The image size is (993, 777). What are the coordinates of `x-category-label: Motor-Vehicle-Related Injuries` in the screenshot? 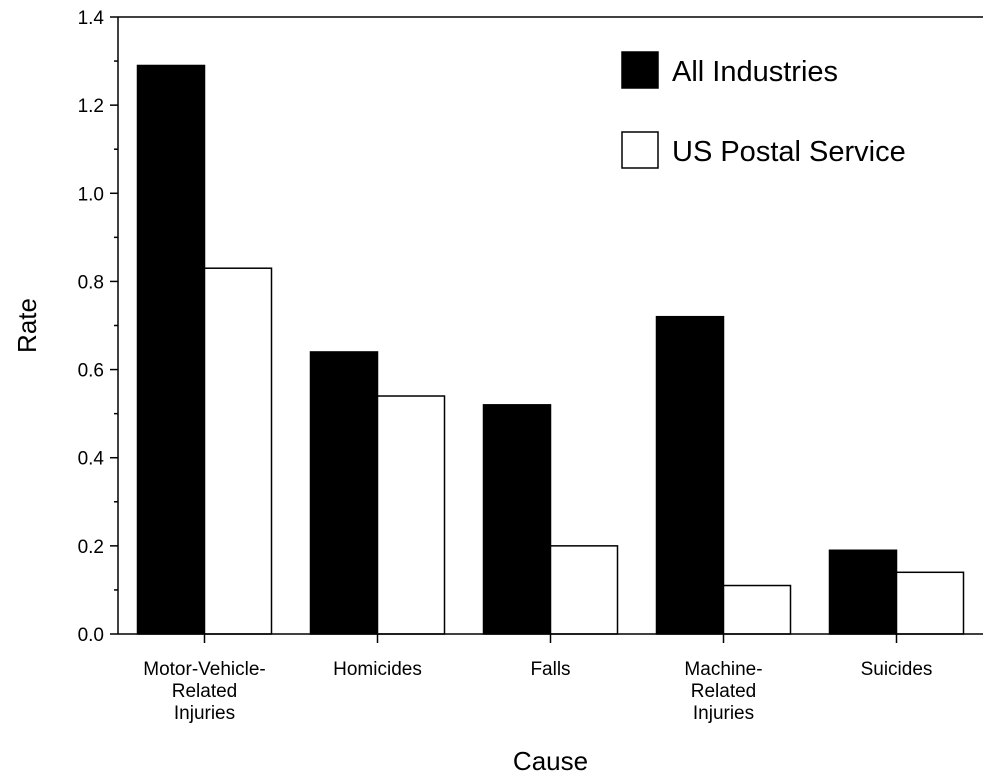 It's located at (204, 691).